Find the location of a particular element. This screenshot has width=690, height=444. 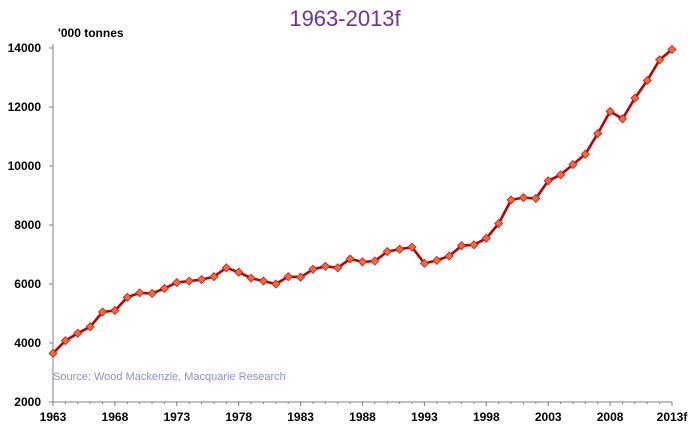

x-tick-label: 1963 is located at coordinates (53, 417).